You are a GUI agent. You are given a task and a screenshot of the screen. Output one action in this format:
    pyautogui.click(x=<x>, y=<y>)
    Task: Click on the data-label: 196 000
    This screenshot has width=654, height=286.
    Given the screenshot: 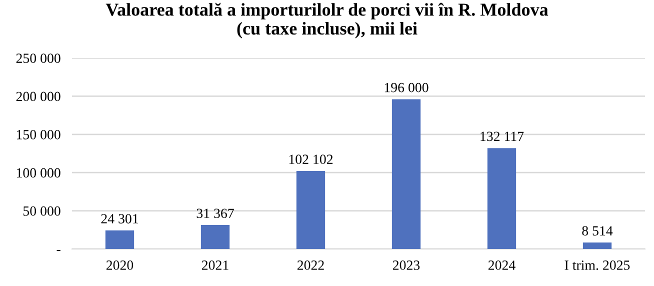 What is the action you would take?
    pyautogui.click(x=406, y=87)
    